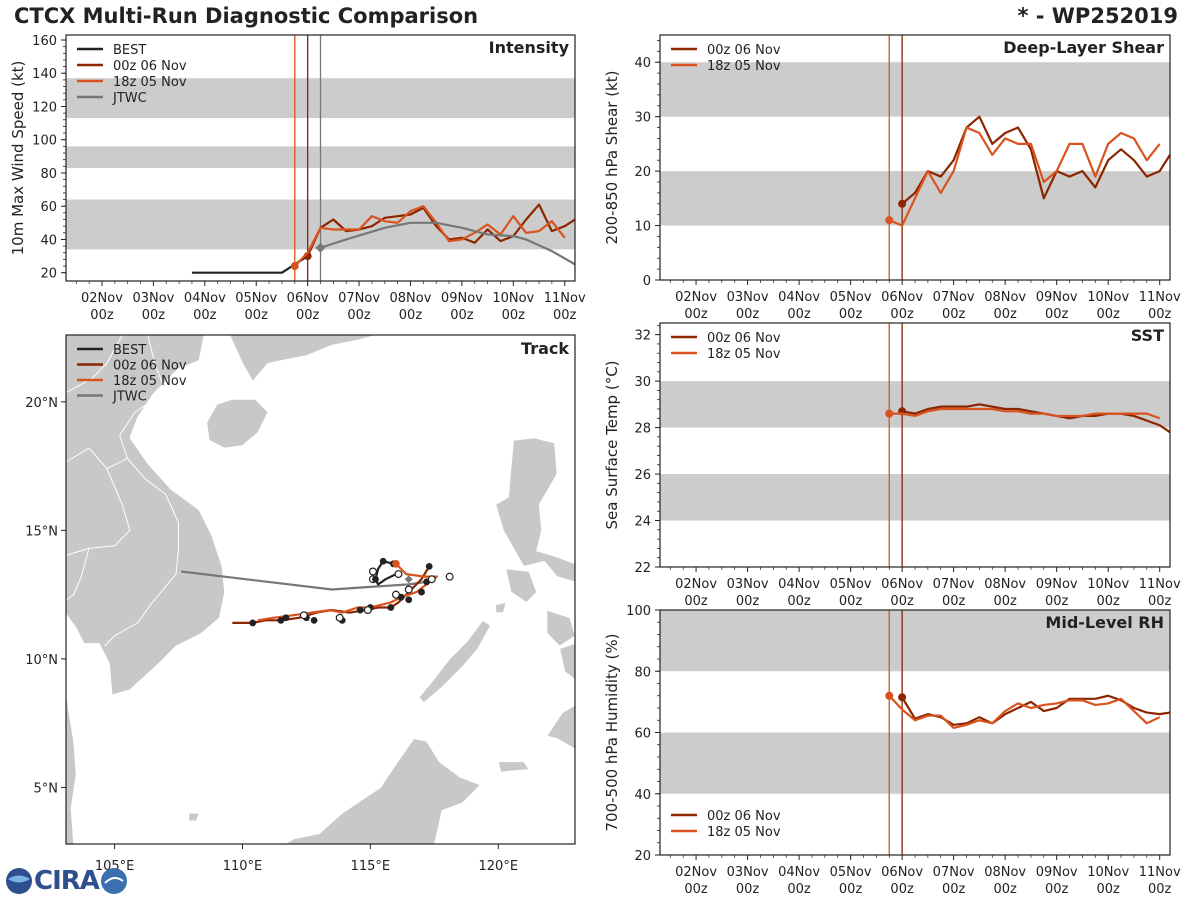 The height and width of the screenshot is (900, 1200). I want to click on sst-series-18z-05-nov, so click(1025, 413).